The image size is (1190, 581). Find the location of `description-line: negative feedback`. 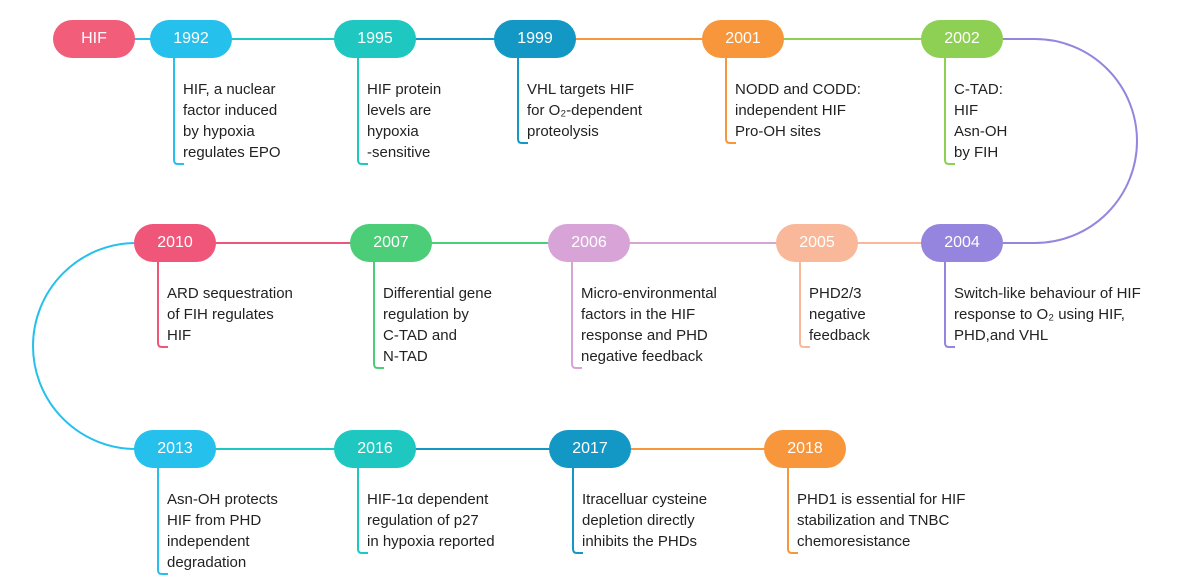

description-line: negative feedback is located at coordinates (642, 356).